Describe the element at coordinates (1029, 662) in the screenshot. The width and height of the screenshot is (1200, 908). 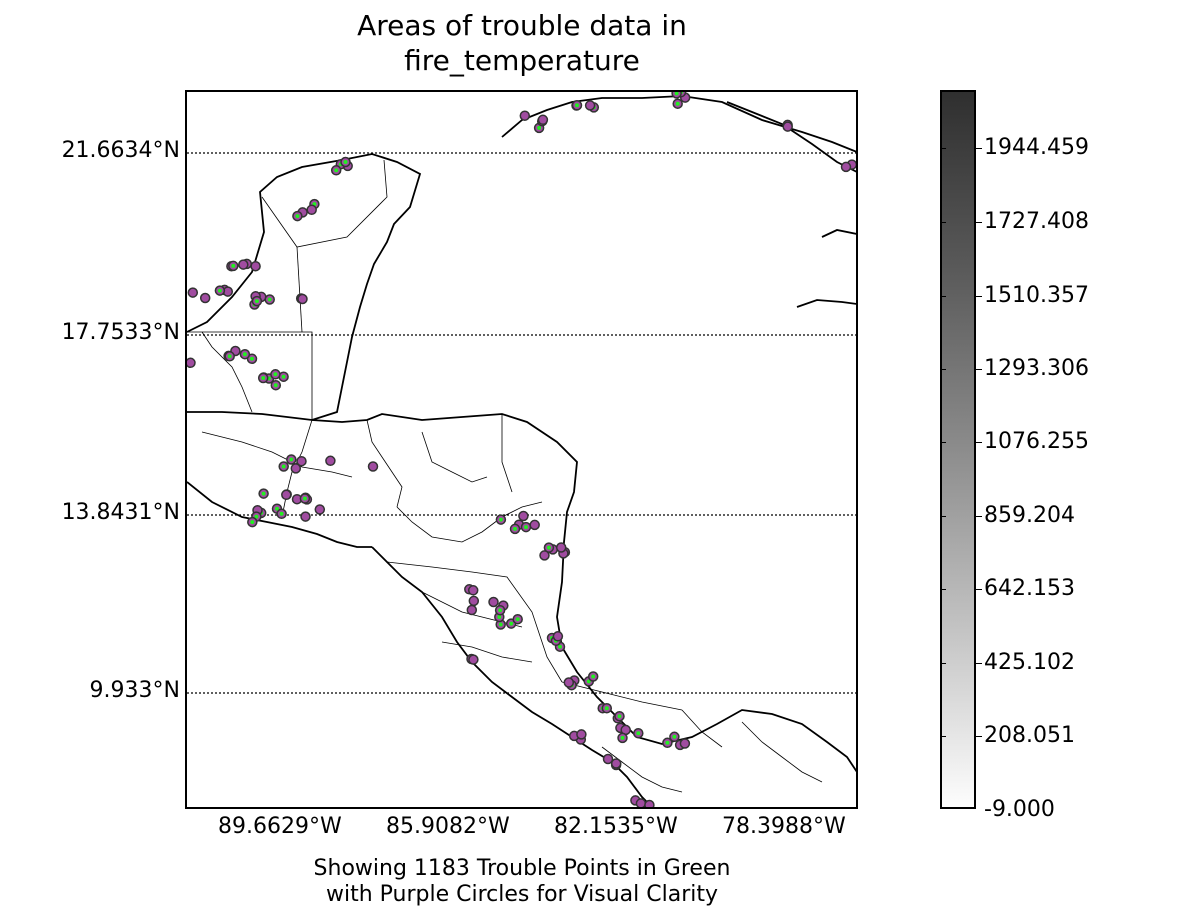
I see `colorbar-label: 425.102` at that location.